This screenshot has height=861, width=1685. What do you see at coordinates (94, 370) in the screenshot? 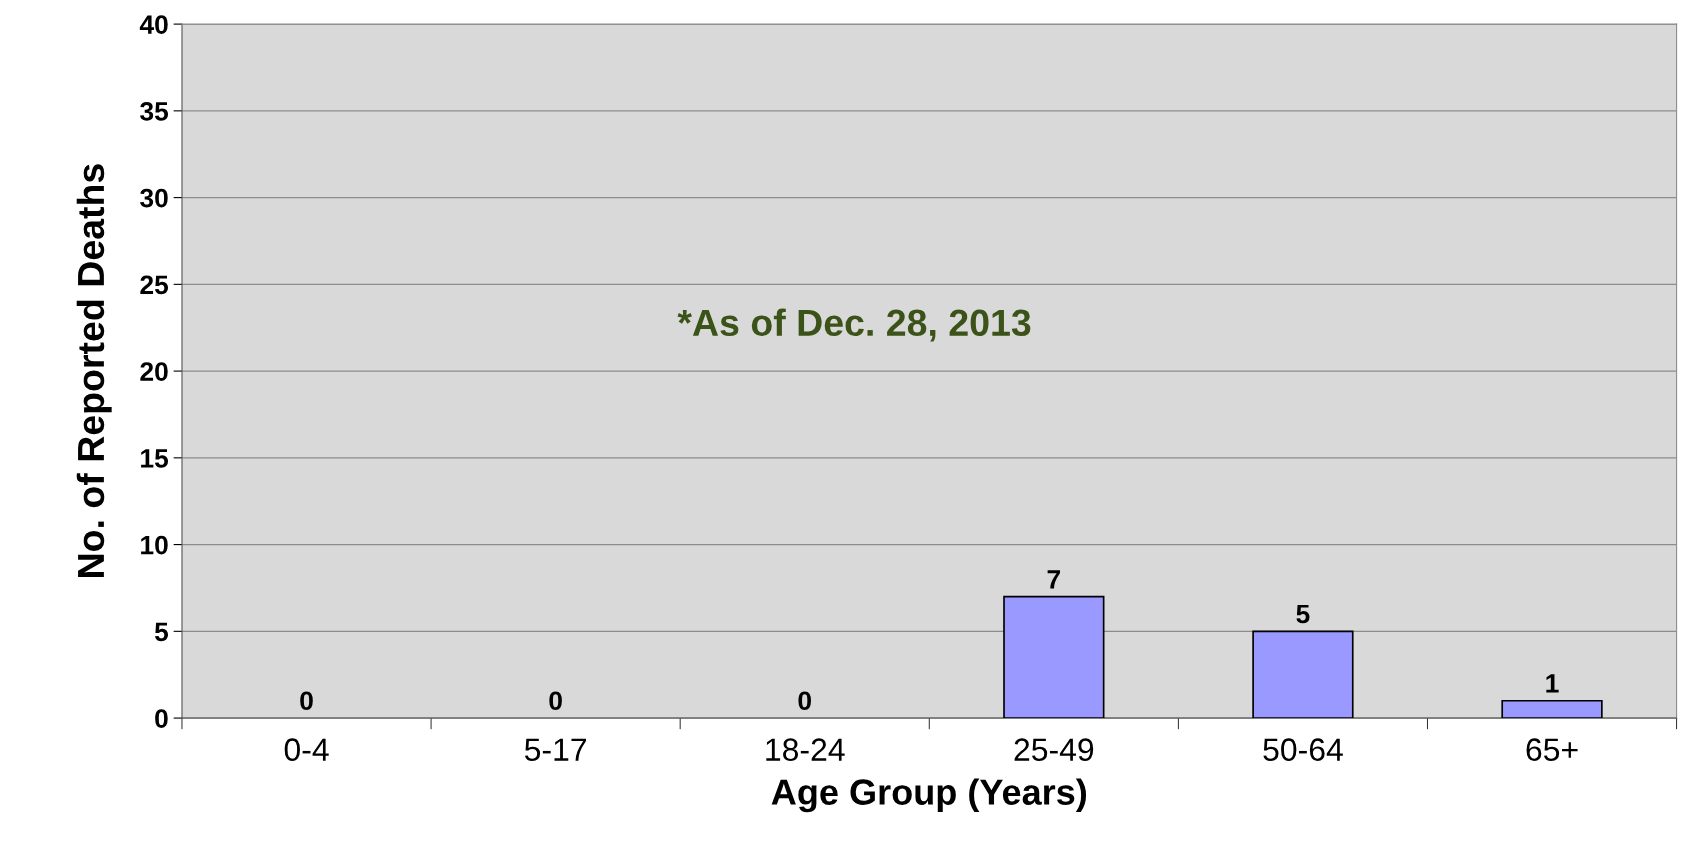
I see `y-axis-title: No. of Reported Deaths` at bounding box center [94, 370].